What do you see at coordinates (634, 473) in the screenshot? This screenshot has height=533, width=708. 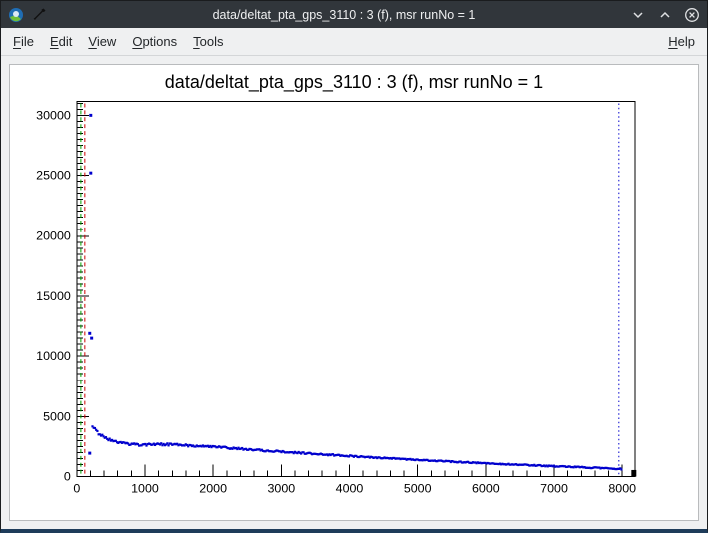 I see `overflow-marker` at bounding box center [634, 473].